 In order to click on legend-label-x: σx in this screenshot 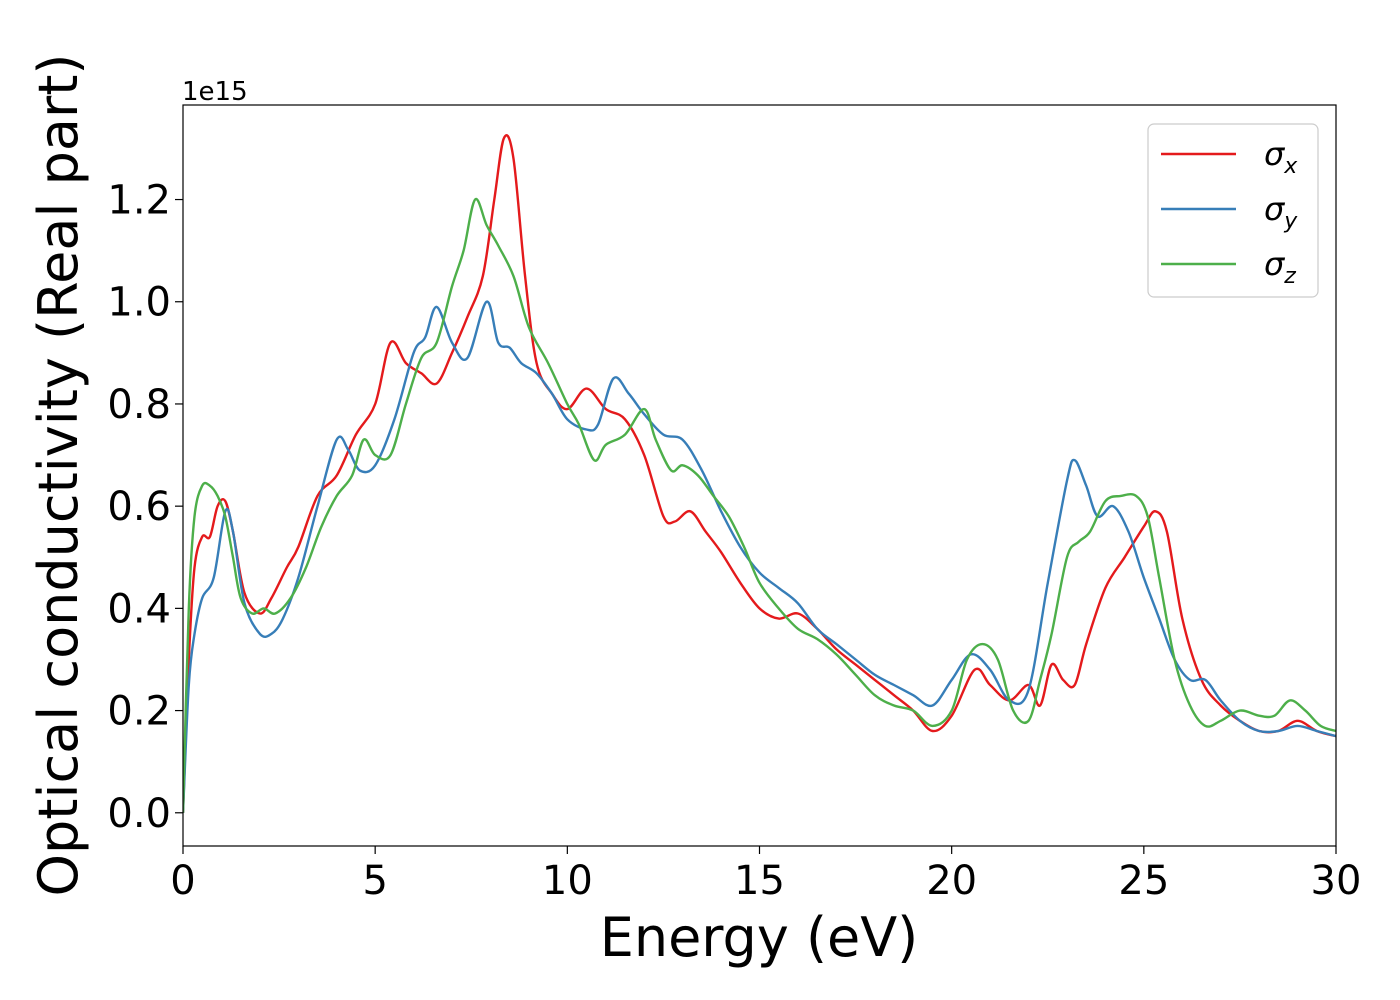, I will do `click(1281, 157)`.